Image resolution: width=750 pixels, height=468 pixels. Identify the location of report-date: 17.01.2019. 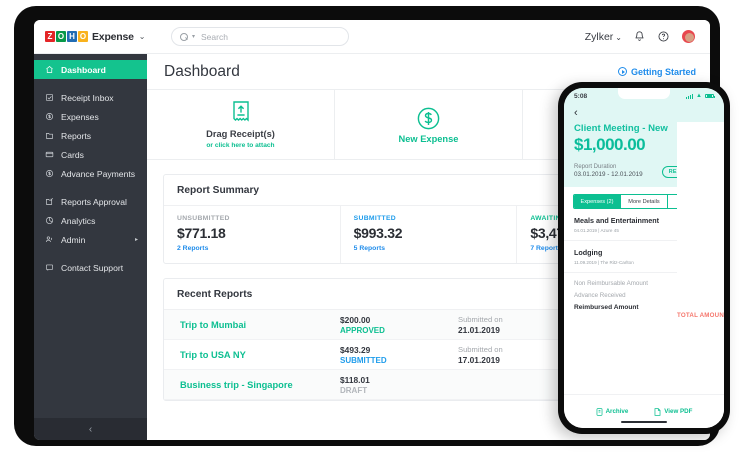
(479, 359).